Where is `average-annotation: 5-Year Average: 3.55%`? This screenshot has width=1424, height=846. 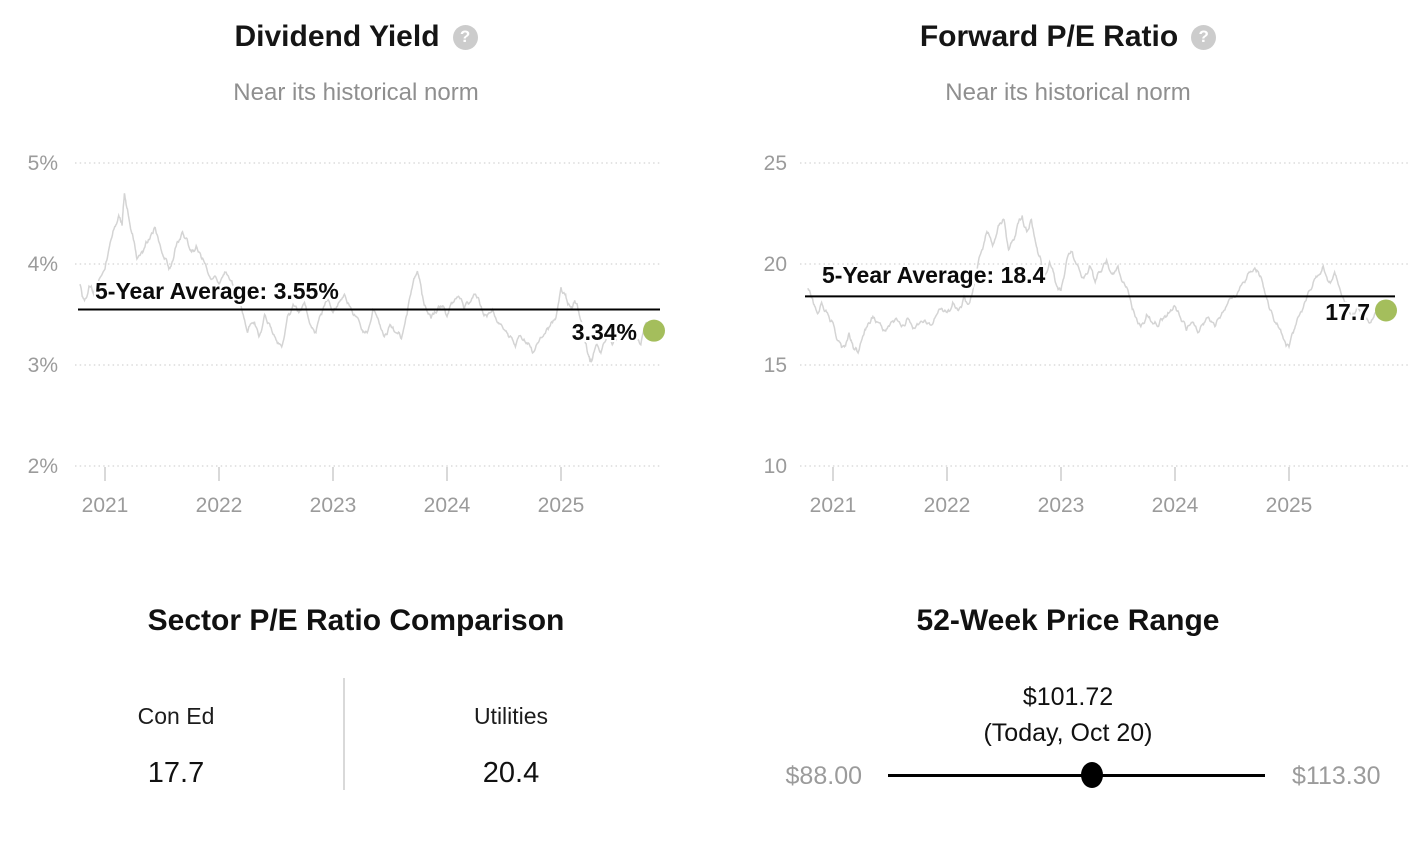 average-annotation: 5-Year Average: 3.55% is located at coordinates (217, 291).